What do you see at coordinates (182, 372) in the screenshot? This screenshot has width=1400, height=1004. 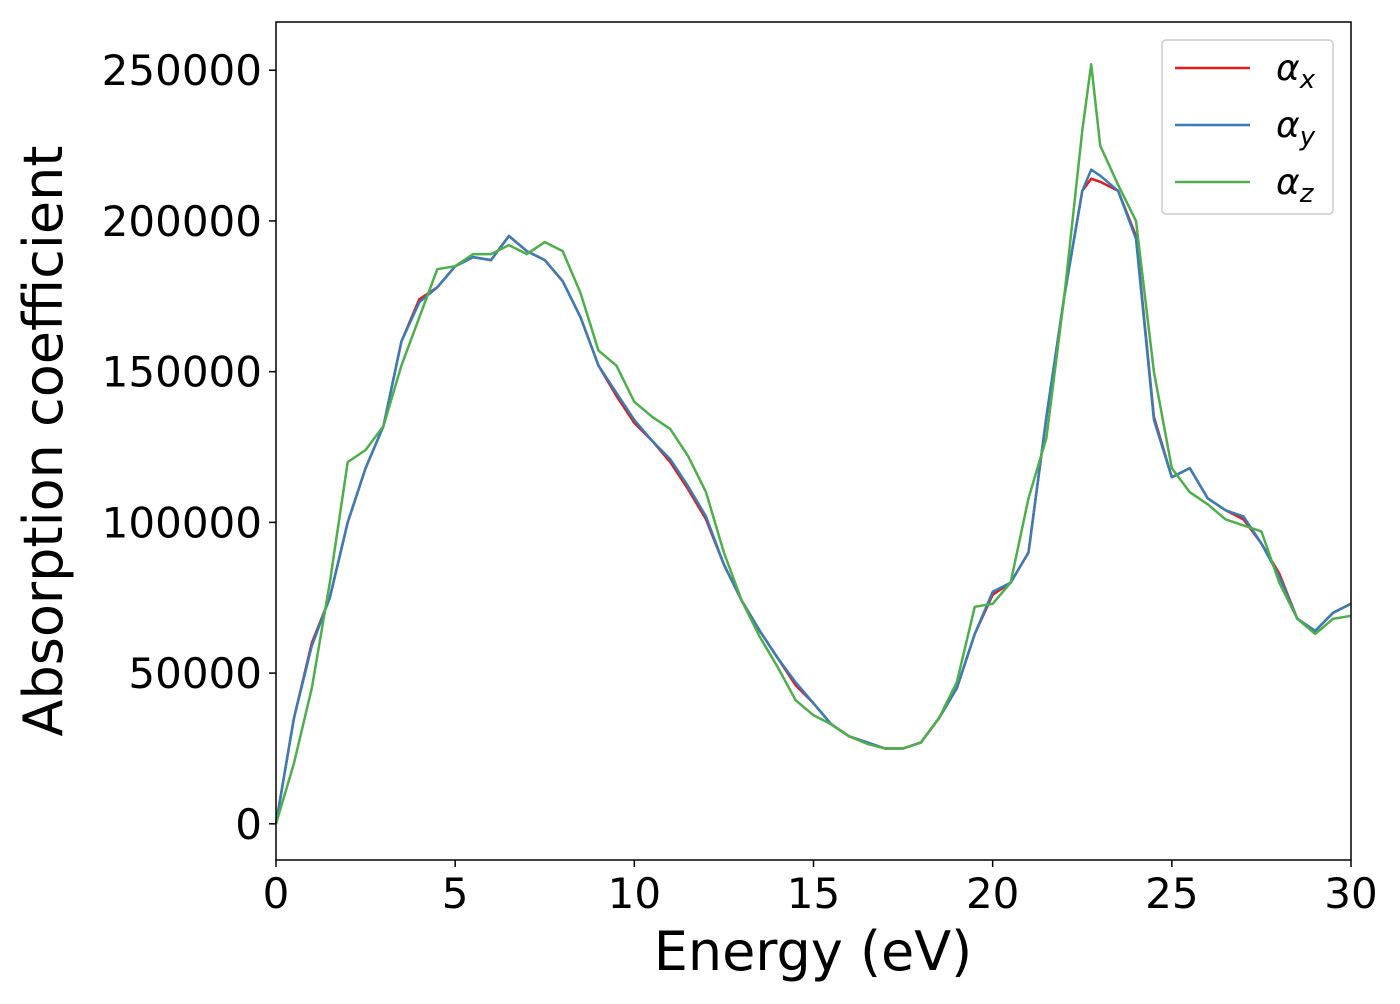 I see `y-tick-label: 150000` at bounding box center [182, 372].